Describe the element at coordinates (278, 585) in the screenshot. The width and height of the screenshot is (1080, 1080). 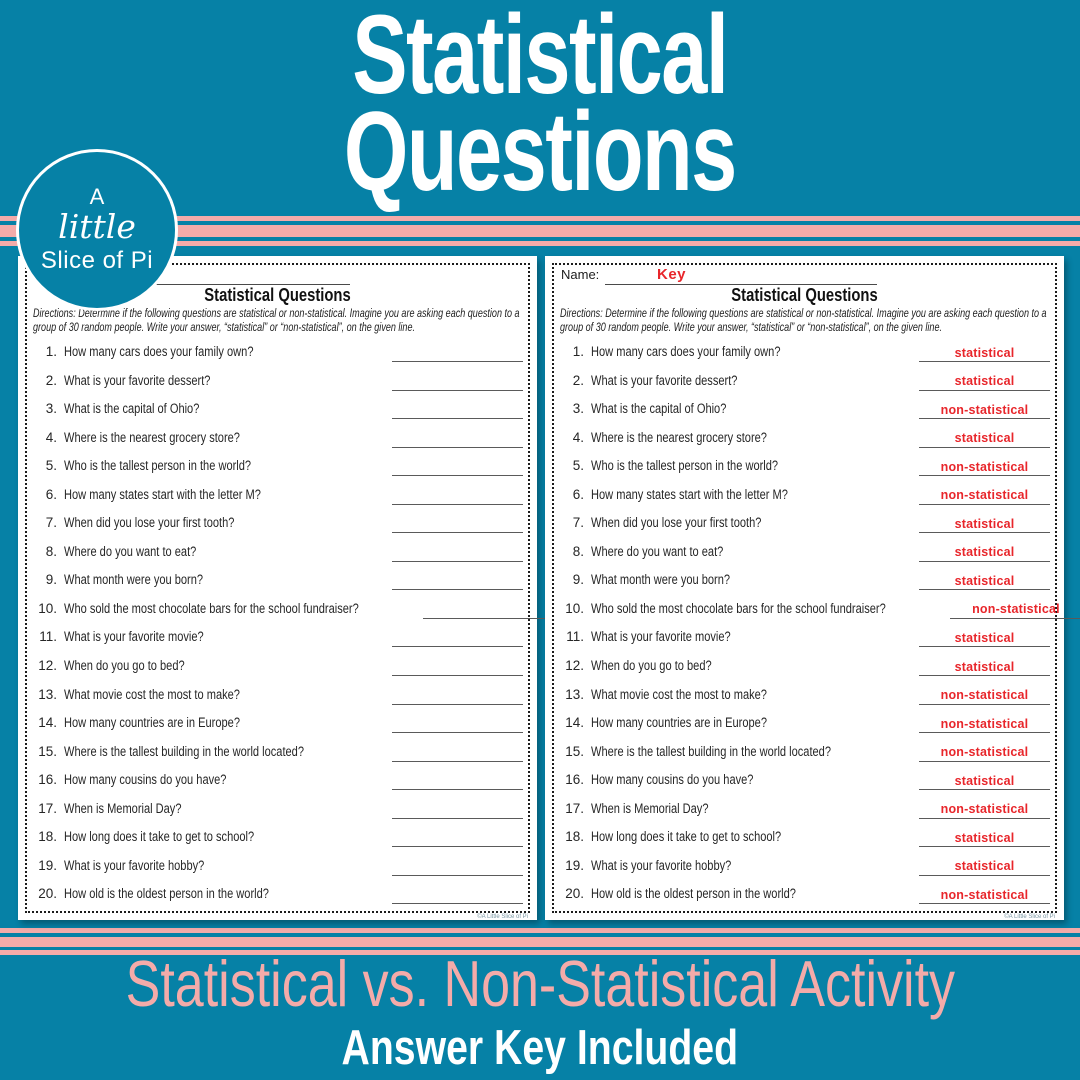
I see `question-row: 9. What month were you born?` at that location.